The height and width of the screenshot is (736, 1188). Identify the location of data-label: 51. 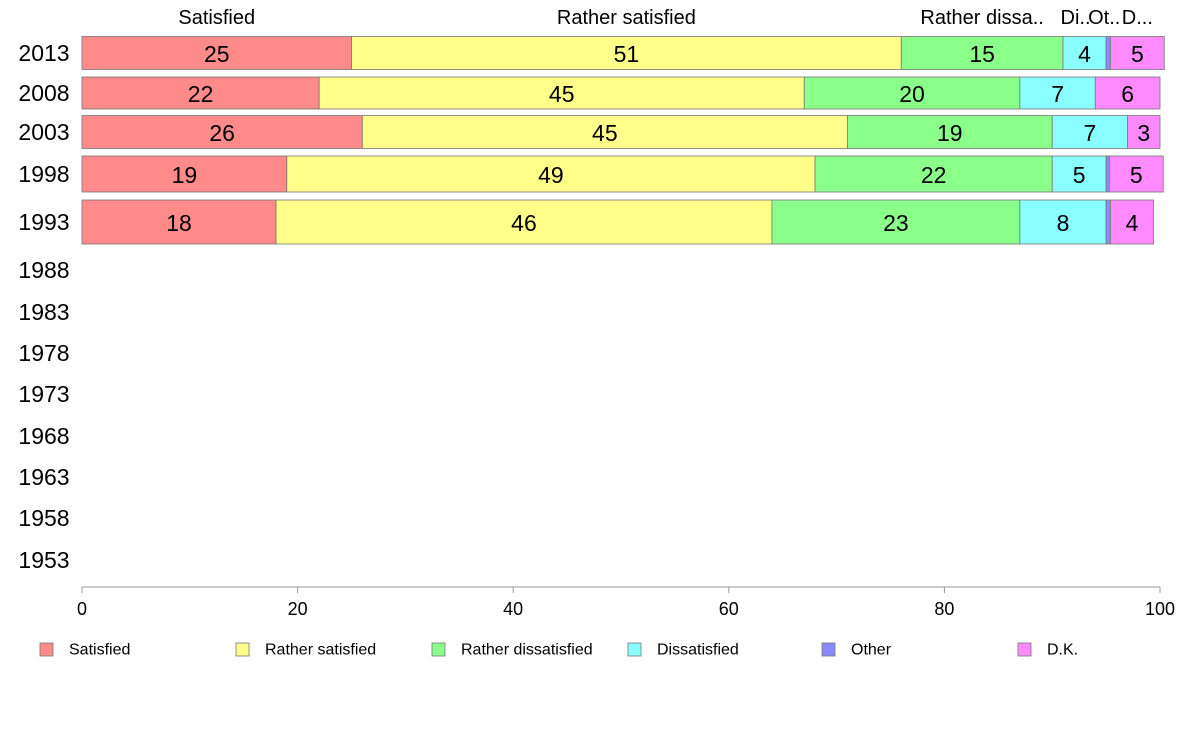
(627, 54).